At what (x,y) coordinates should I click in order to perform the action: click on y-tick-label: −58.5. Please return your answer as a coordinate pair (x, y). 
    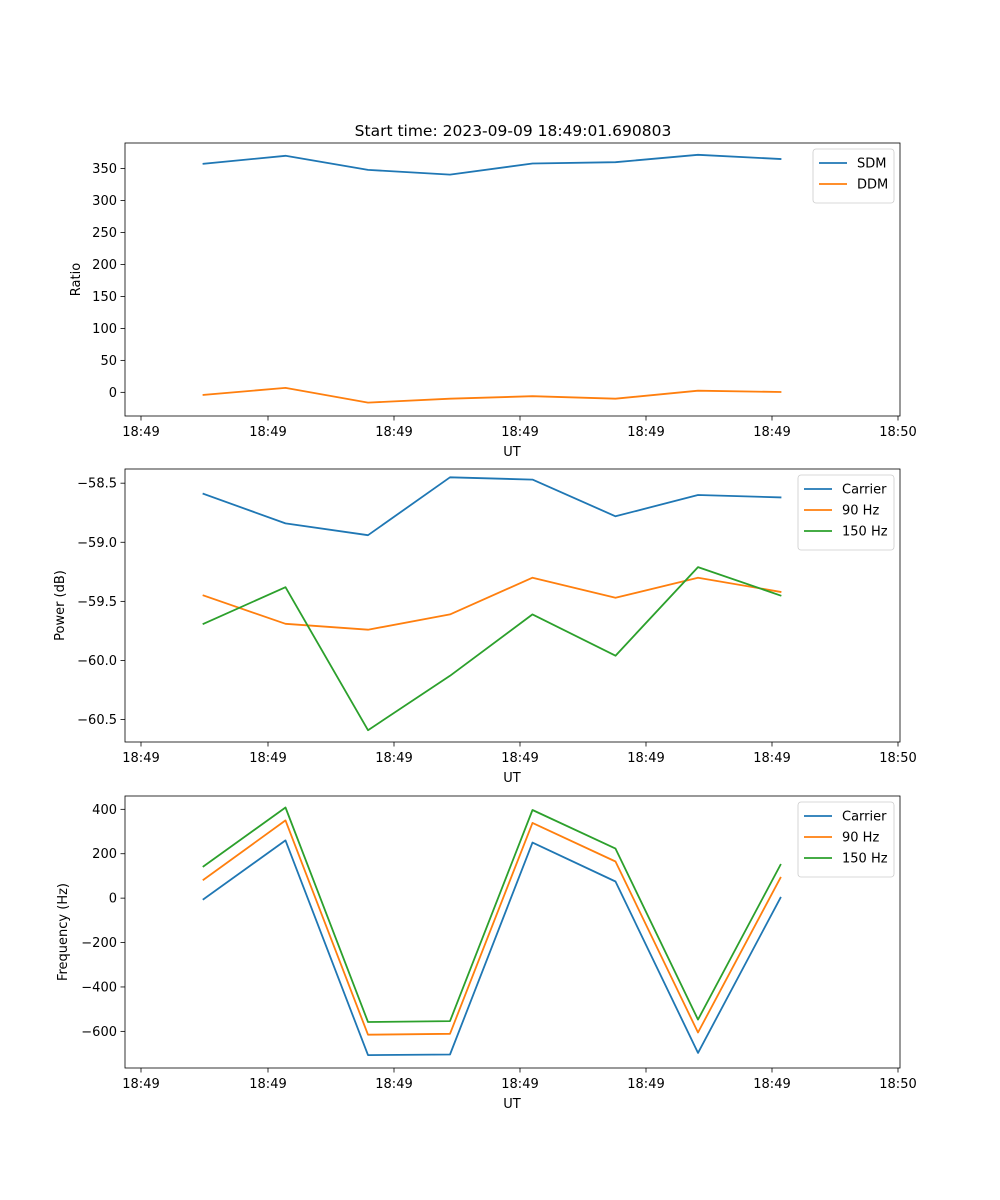
    Looking at the image, I should click on (97, 484).